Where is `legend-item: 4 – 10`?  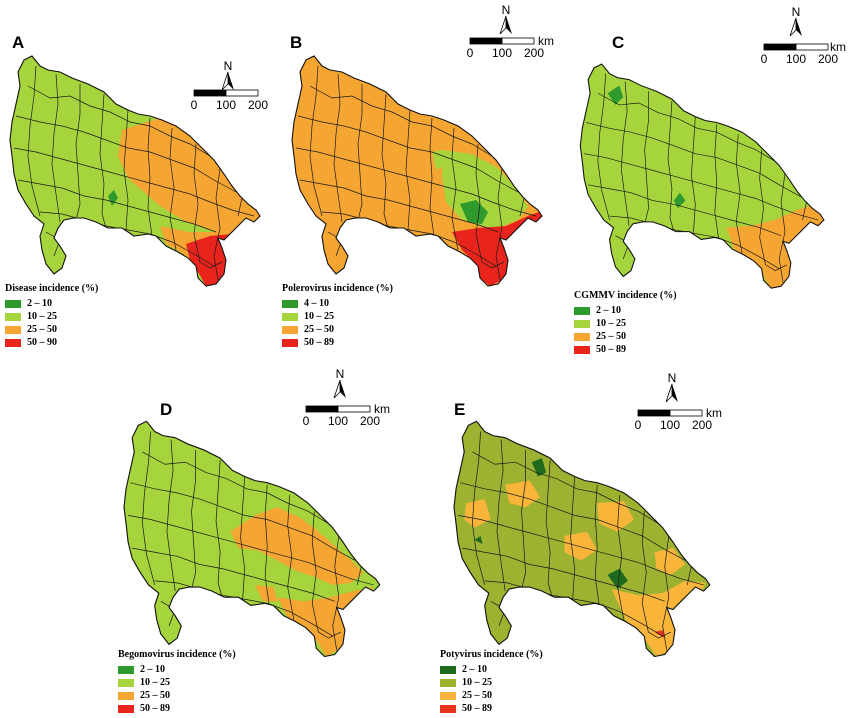 legend-item: 4 – 10 is located at coordinates (337, 303).